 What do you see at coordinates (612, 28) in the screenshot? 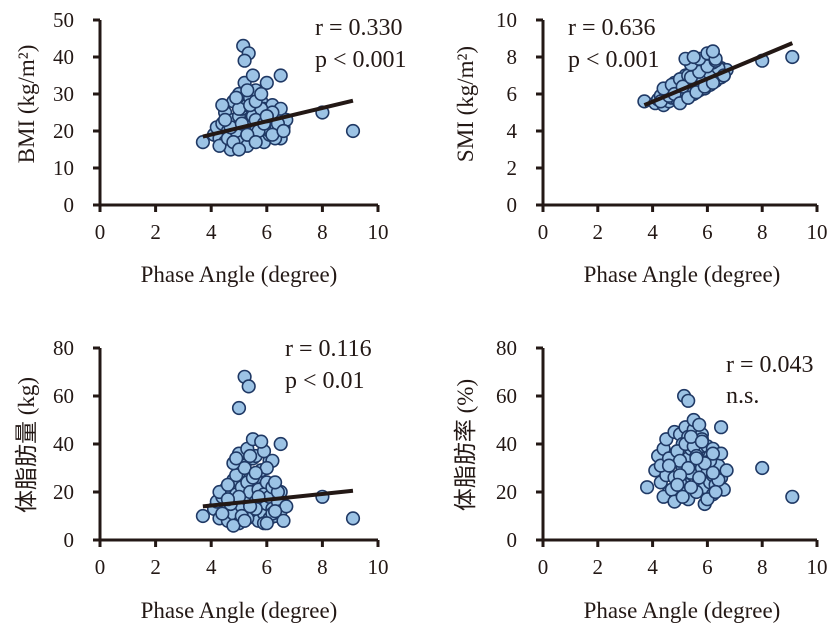
I see `stat-r: r = 0.636` at bounding box center [612, 28].